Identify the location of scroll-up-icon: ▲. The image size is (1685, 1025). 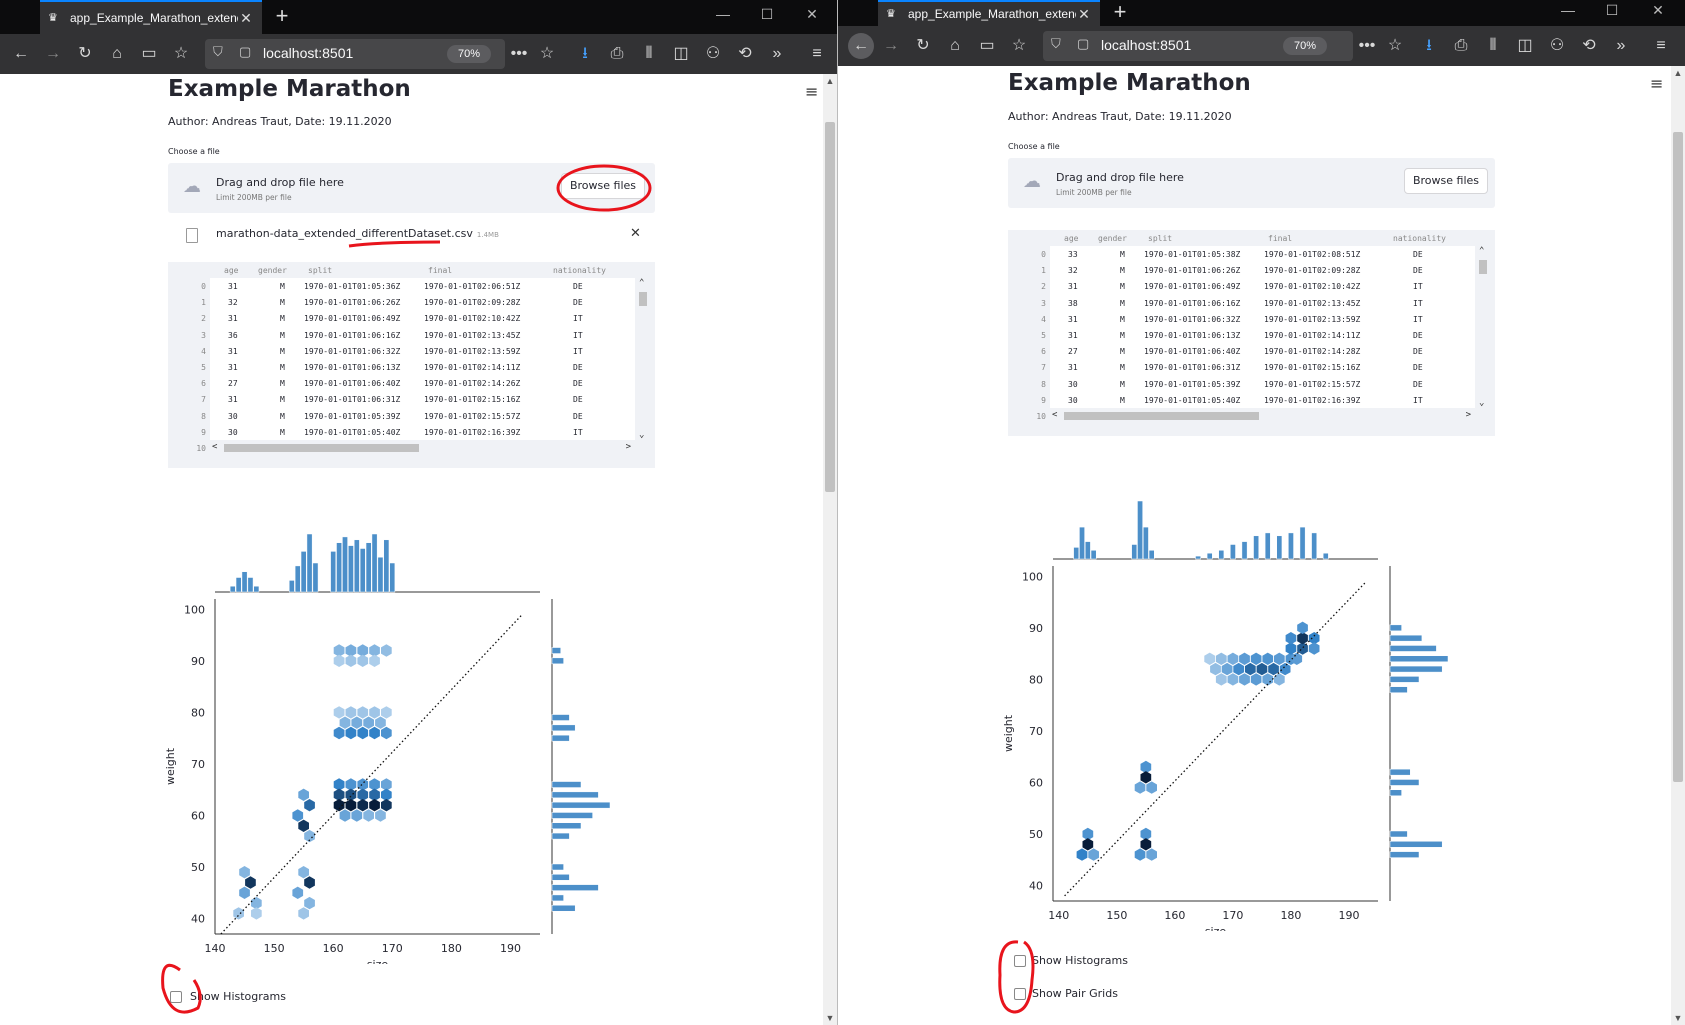
(1678, 73).